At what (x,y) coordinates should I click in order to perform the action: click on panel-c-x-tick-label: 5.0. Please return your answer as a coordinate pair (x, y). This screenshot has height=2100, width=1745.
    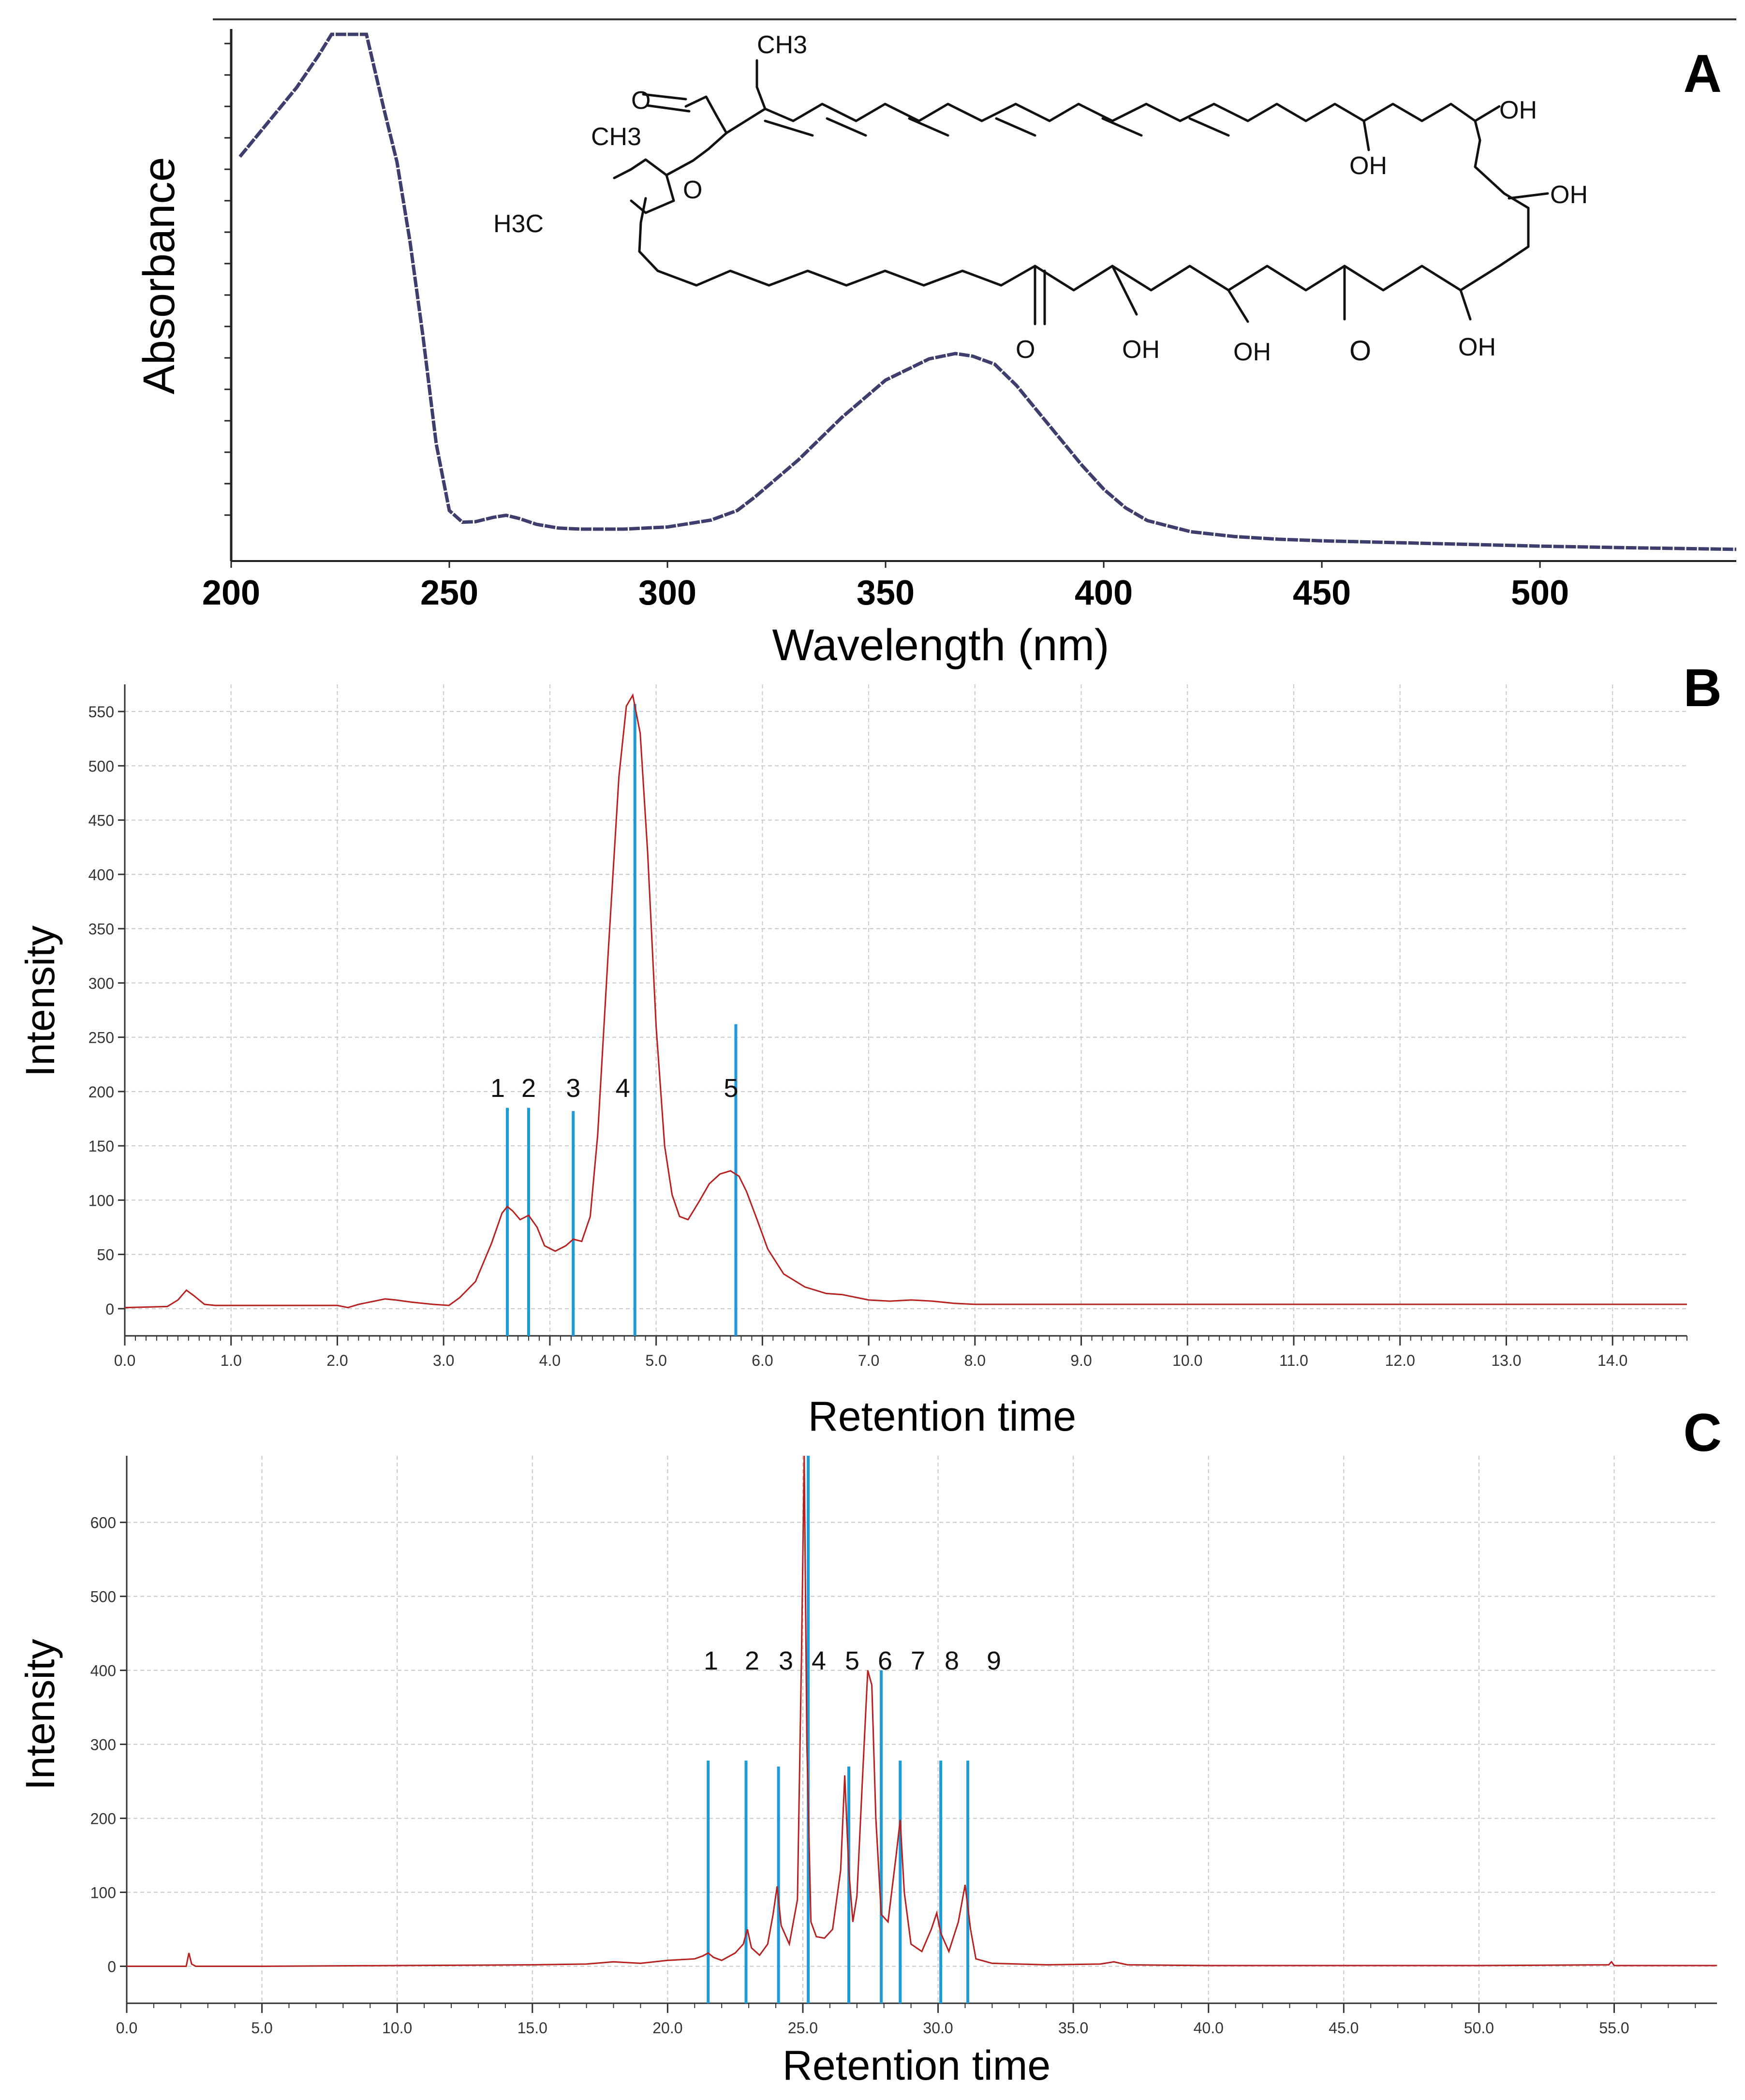
    Looking at the image, I should click on (261, 2028).